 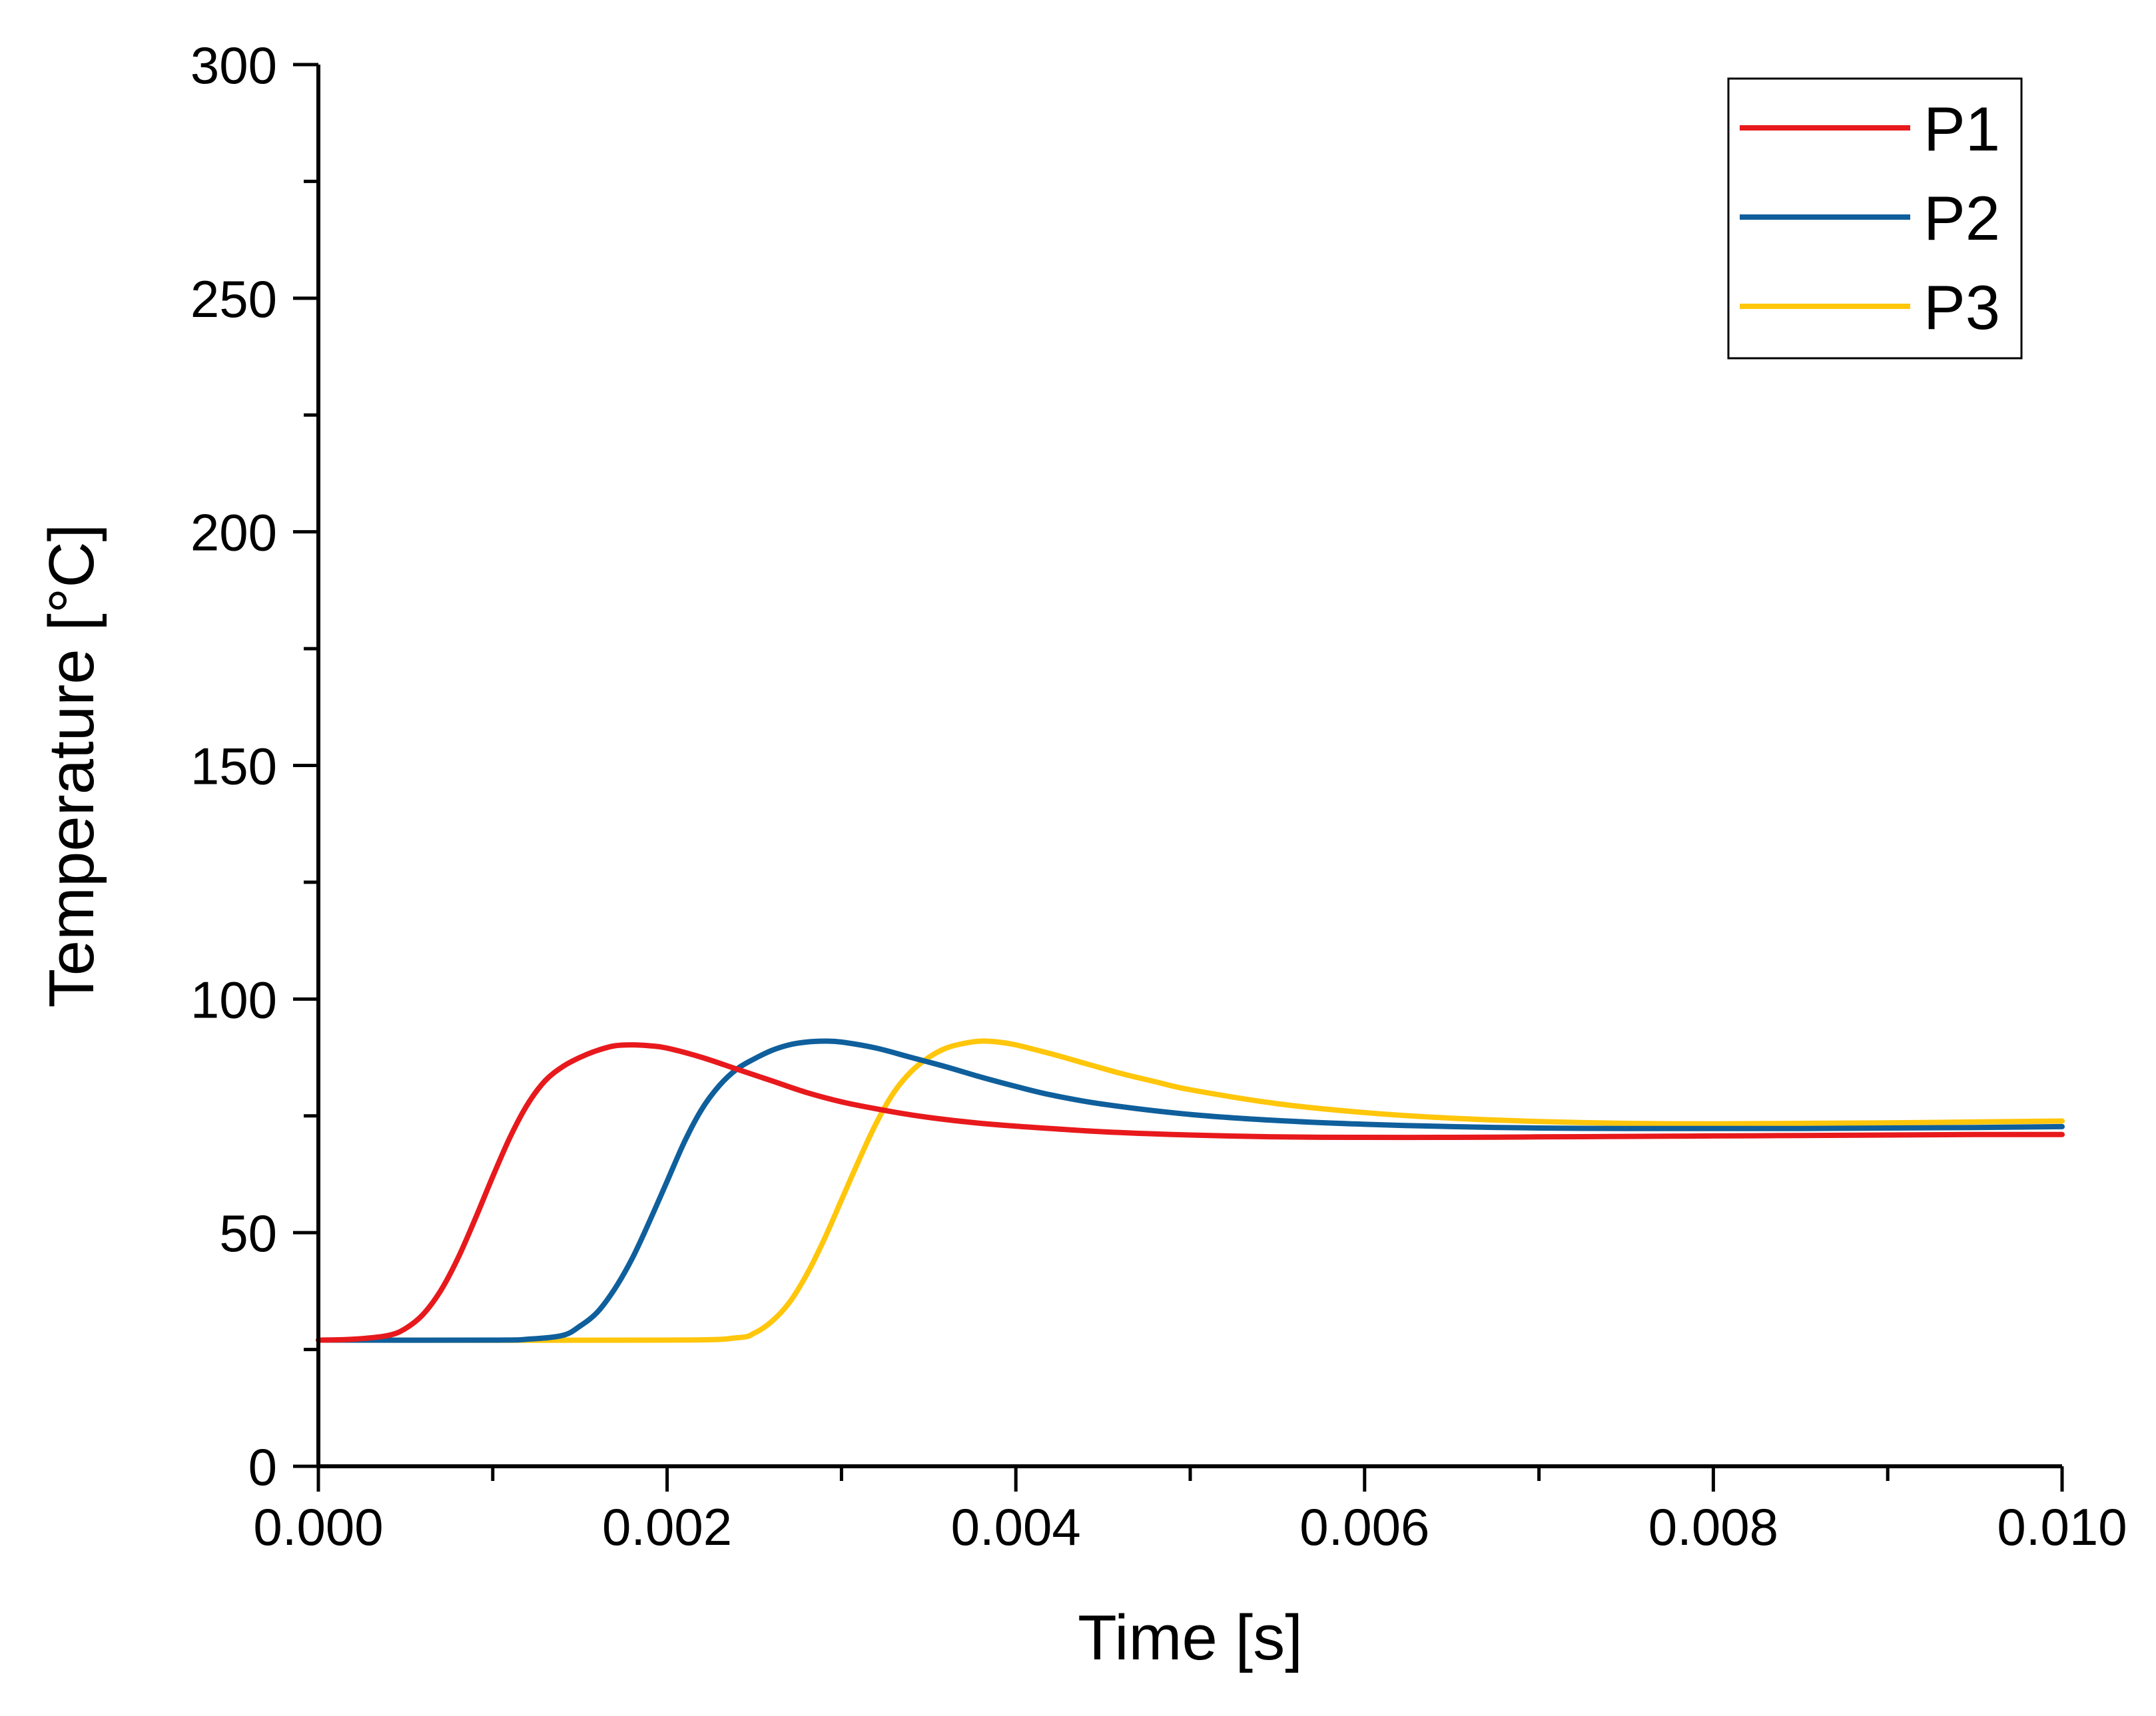 I want to click on x-axis-title: Time [s], so click(x=1190, y=1637).